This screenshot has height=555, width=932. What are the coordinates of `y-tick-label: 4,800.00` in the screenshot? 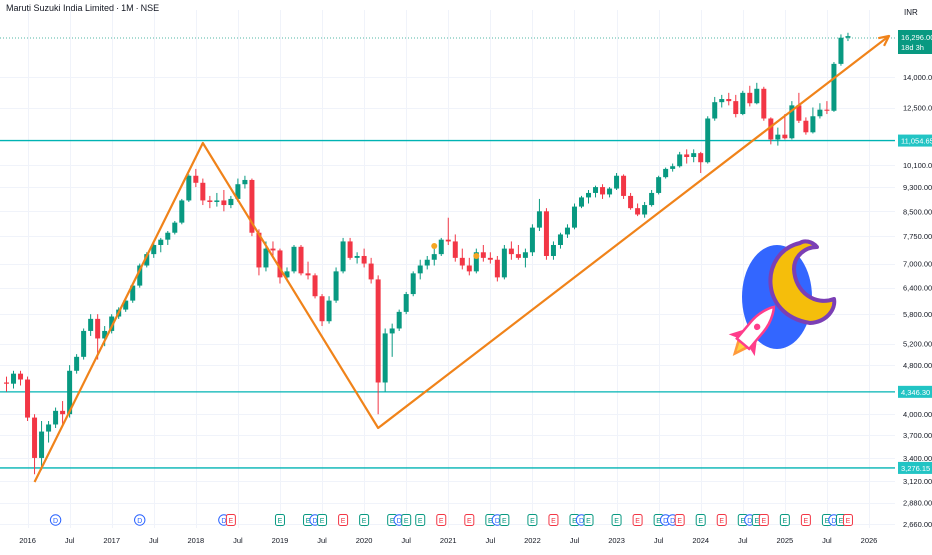 It's located at (917, 365).